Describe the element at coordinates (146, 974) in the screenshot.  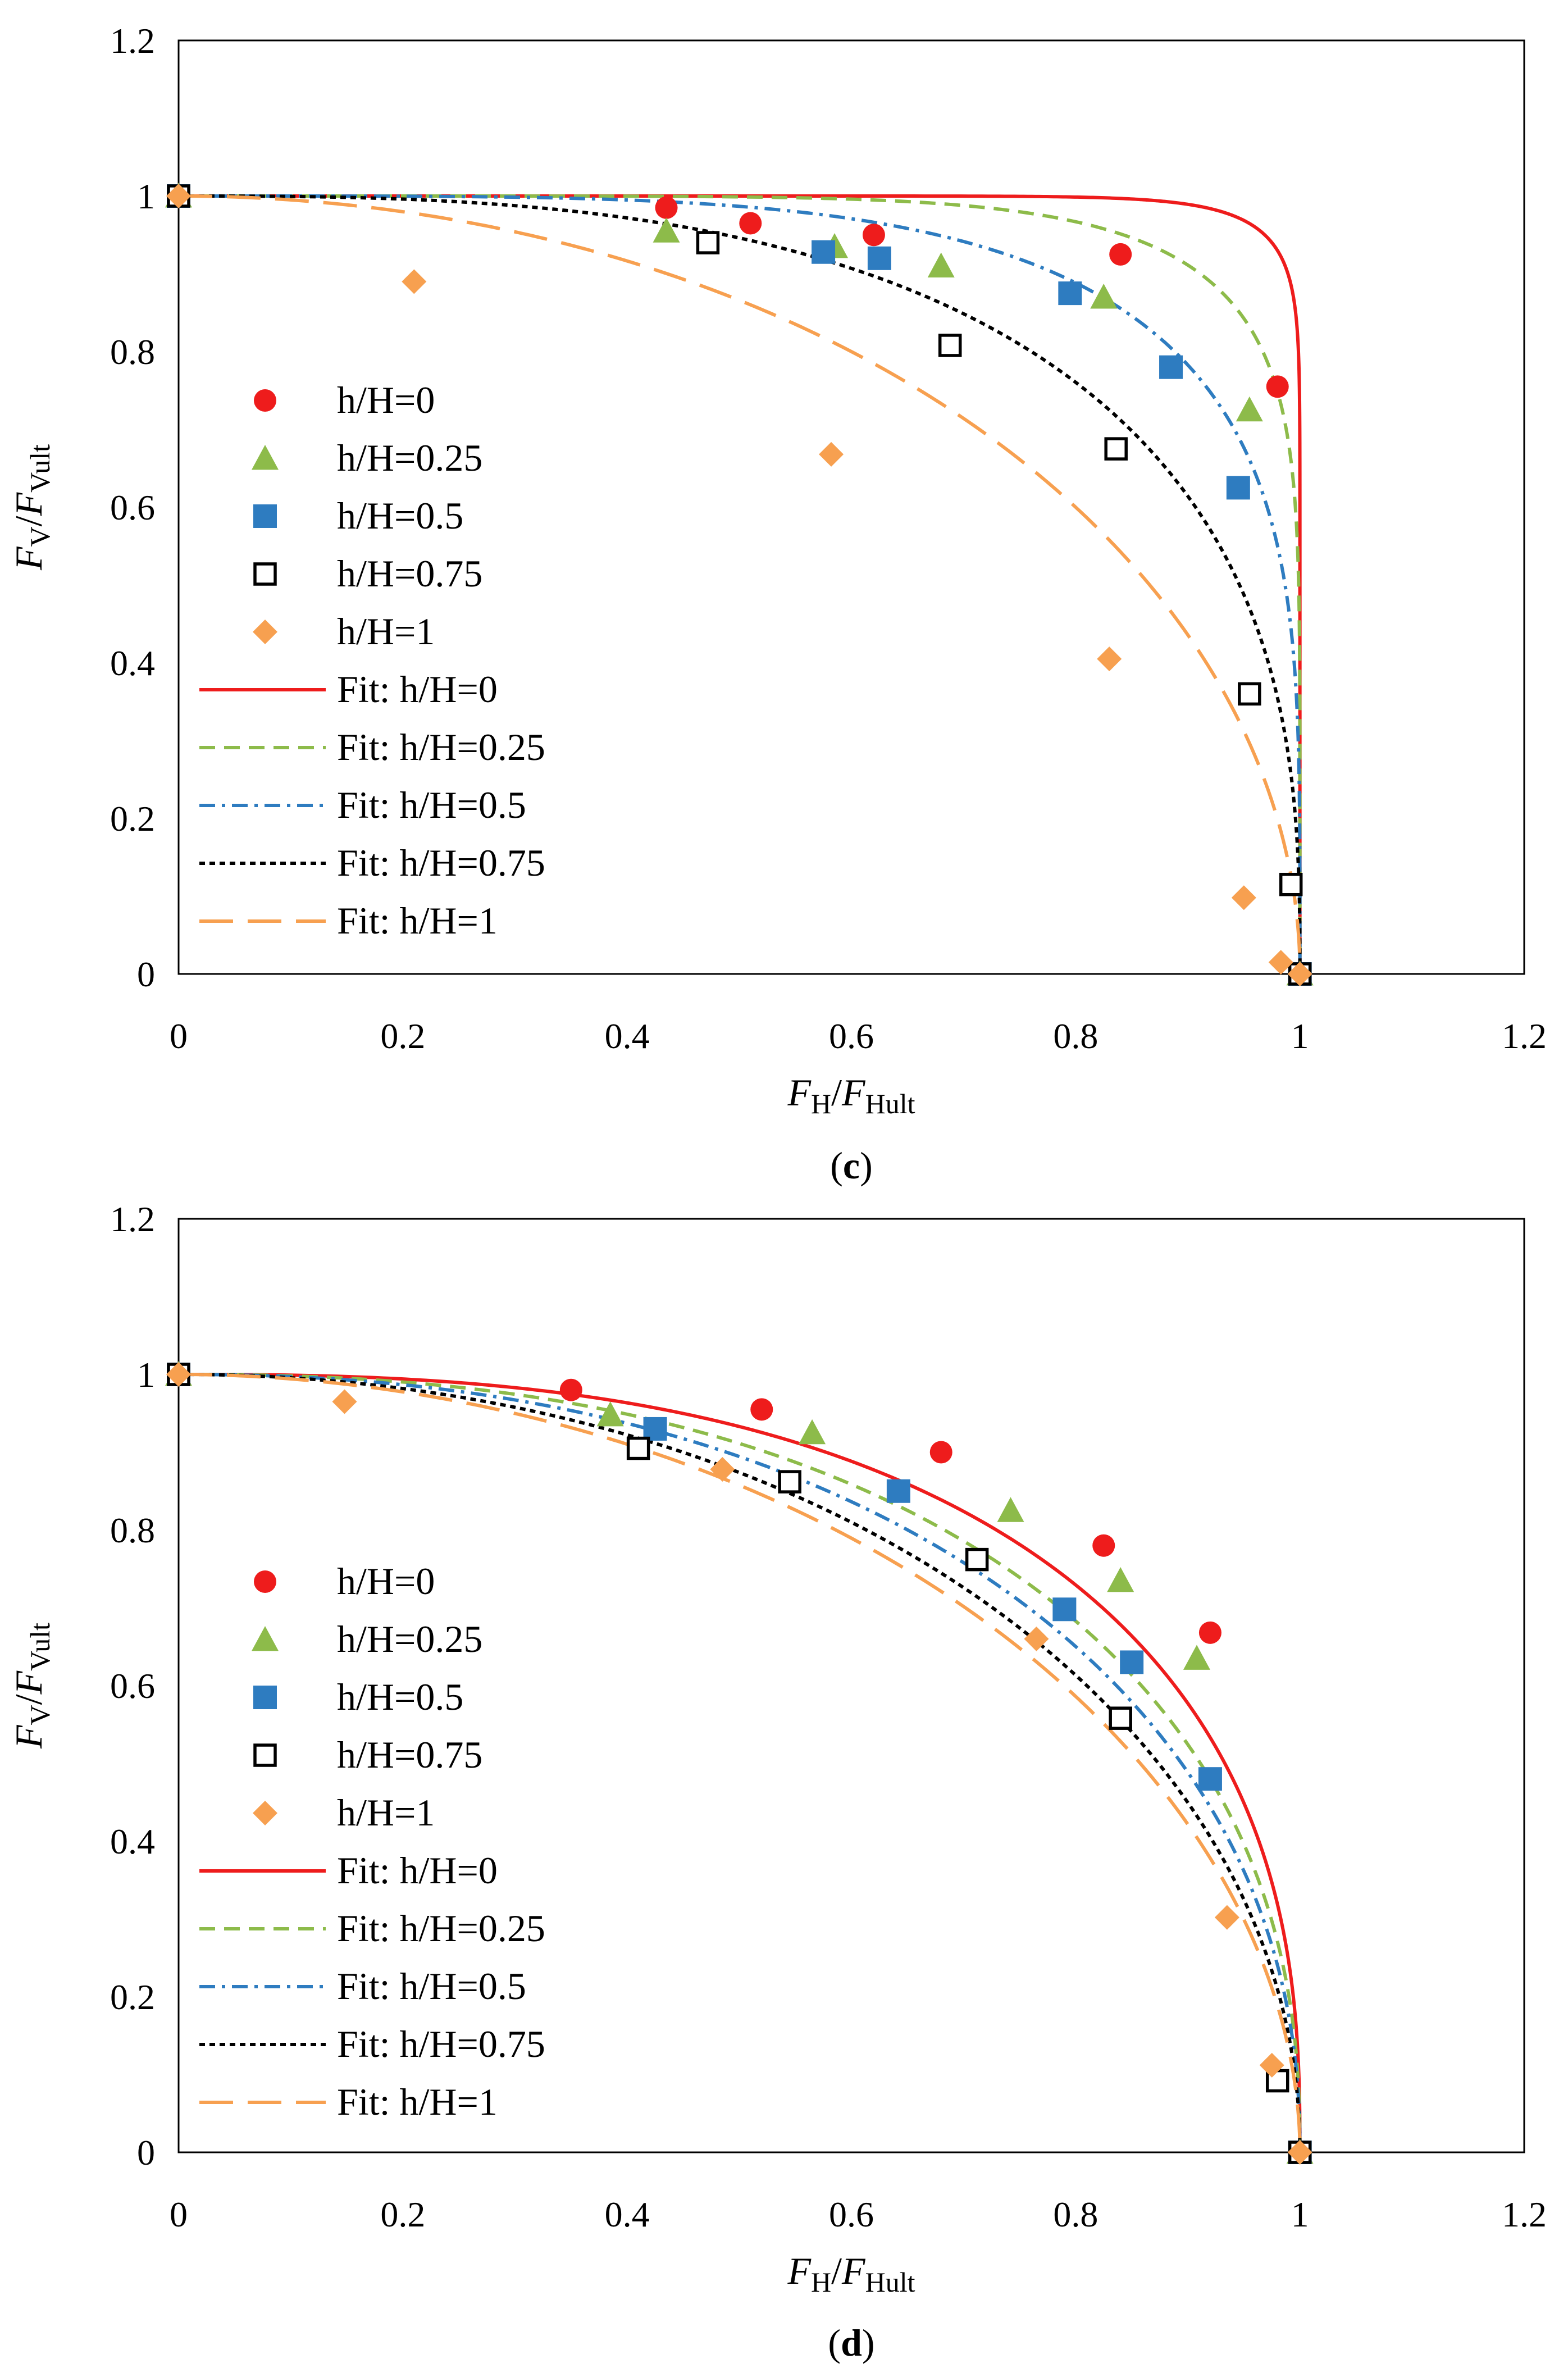
I see `y-tick-label: 0` at that location.